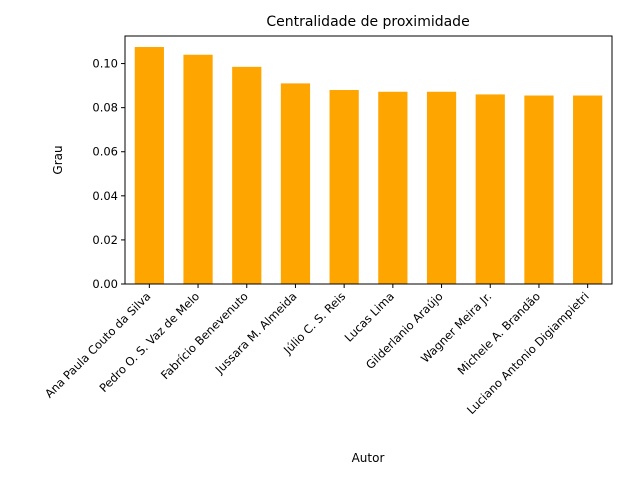  What do you see at coordinates (149, 342) in the screenshot?
I see `x-tick-label: Pedro O. S. Vaz de Melo` at bounding box center [149, 342].